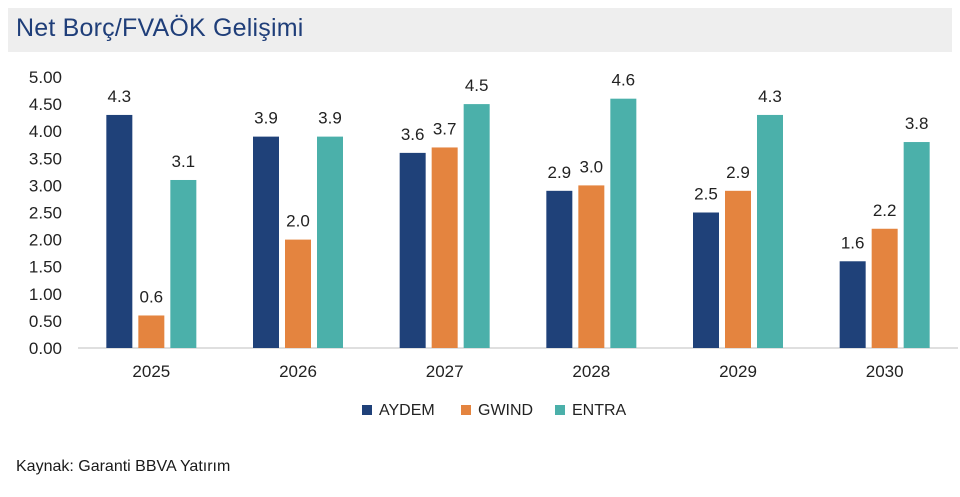 This screenshot has width=960, height=497. Describe the element at coordinates (466, 410) in the screenshot. I see `legend-swatch-gwind` at that location.